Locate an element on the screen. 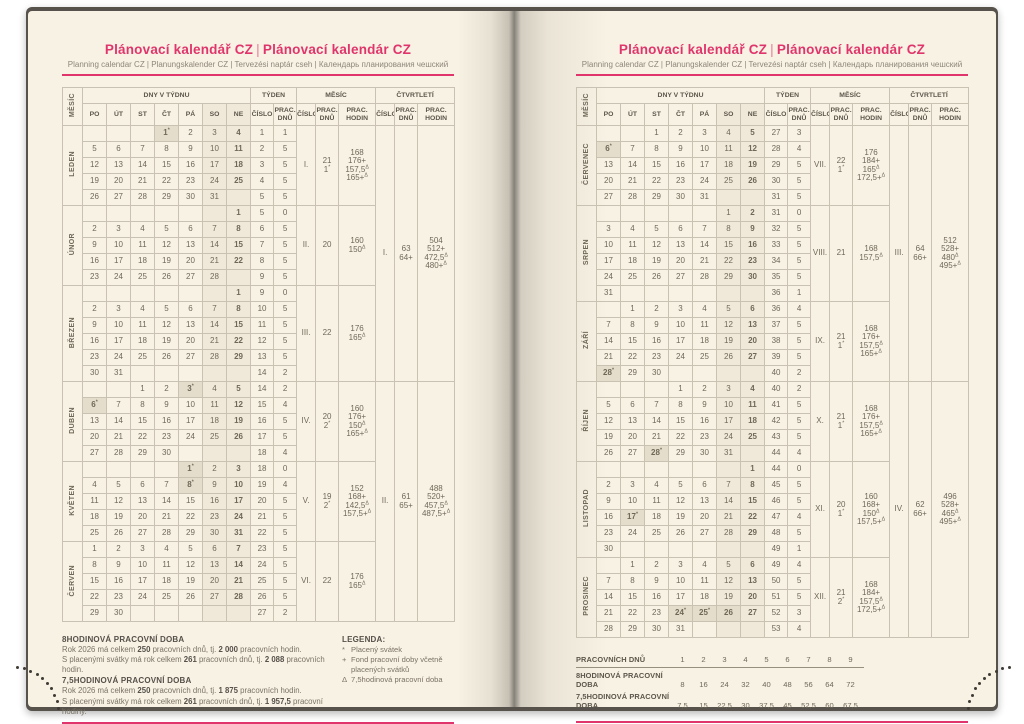 This screenshot has height=724, width=1024. column-header-month-hours: PRAC. HODIN is located at coordinates (871, 114).